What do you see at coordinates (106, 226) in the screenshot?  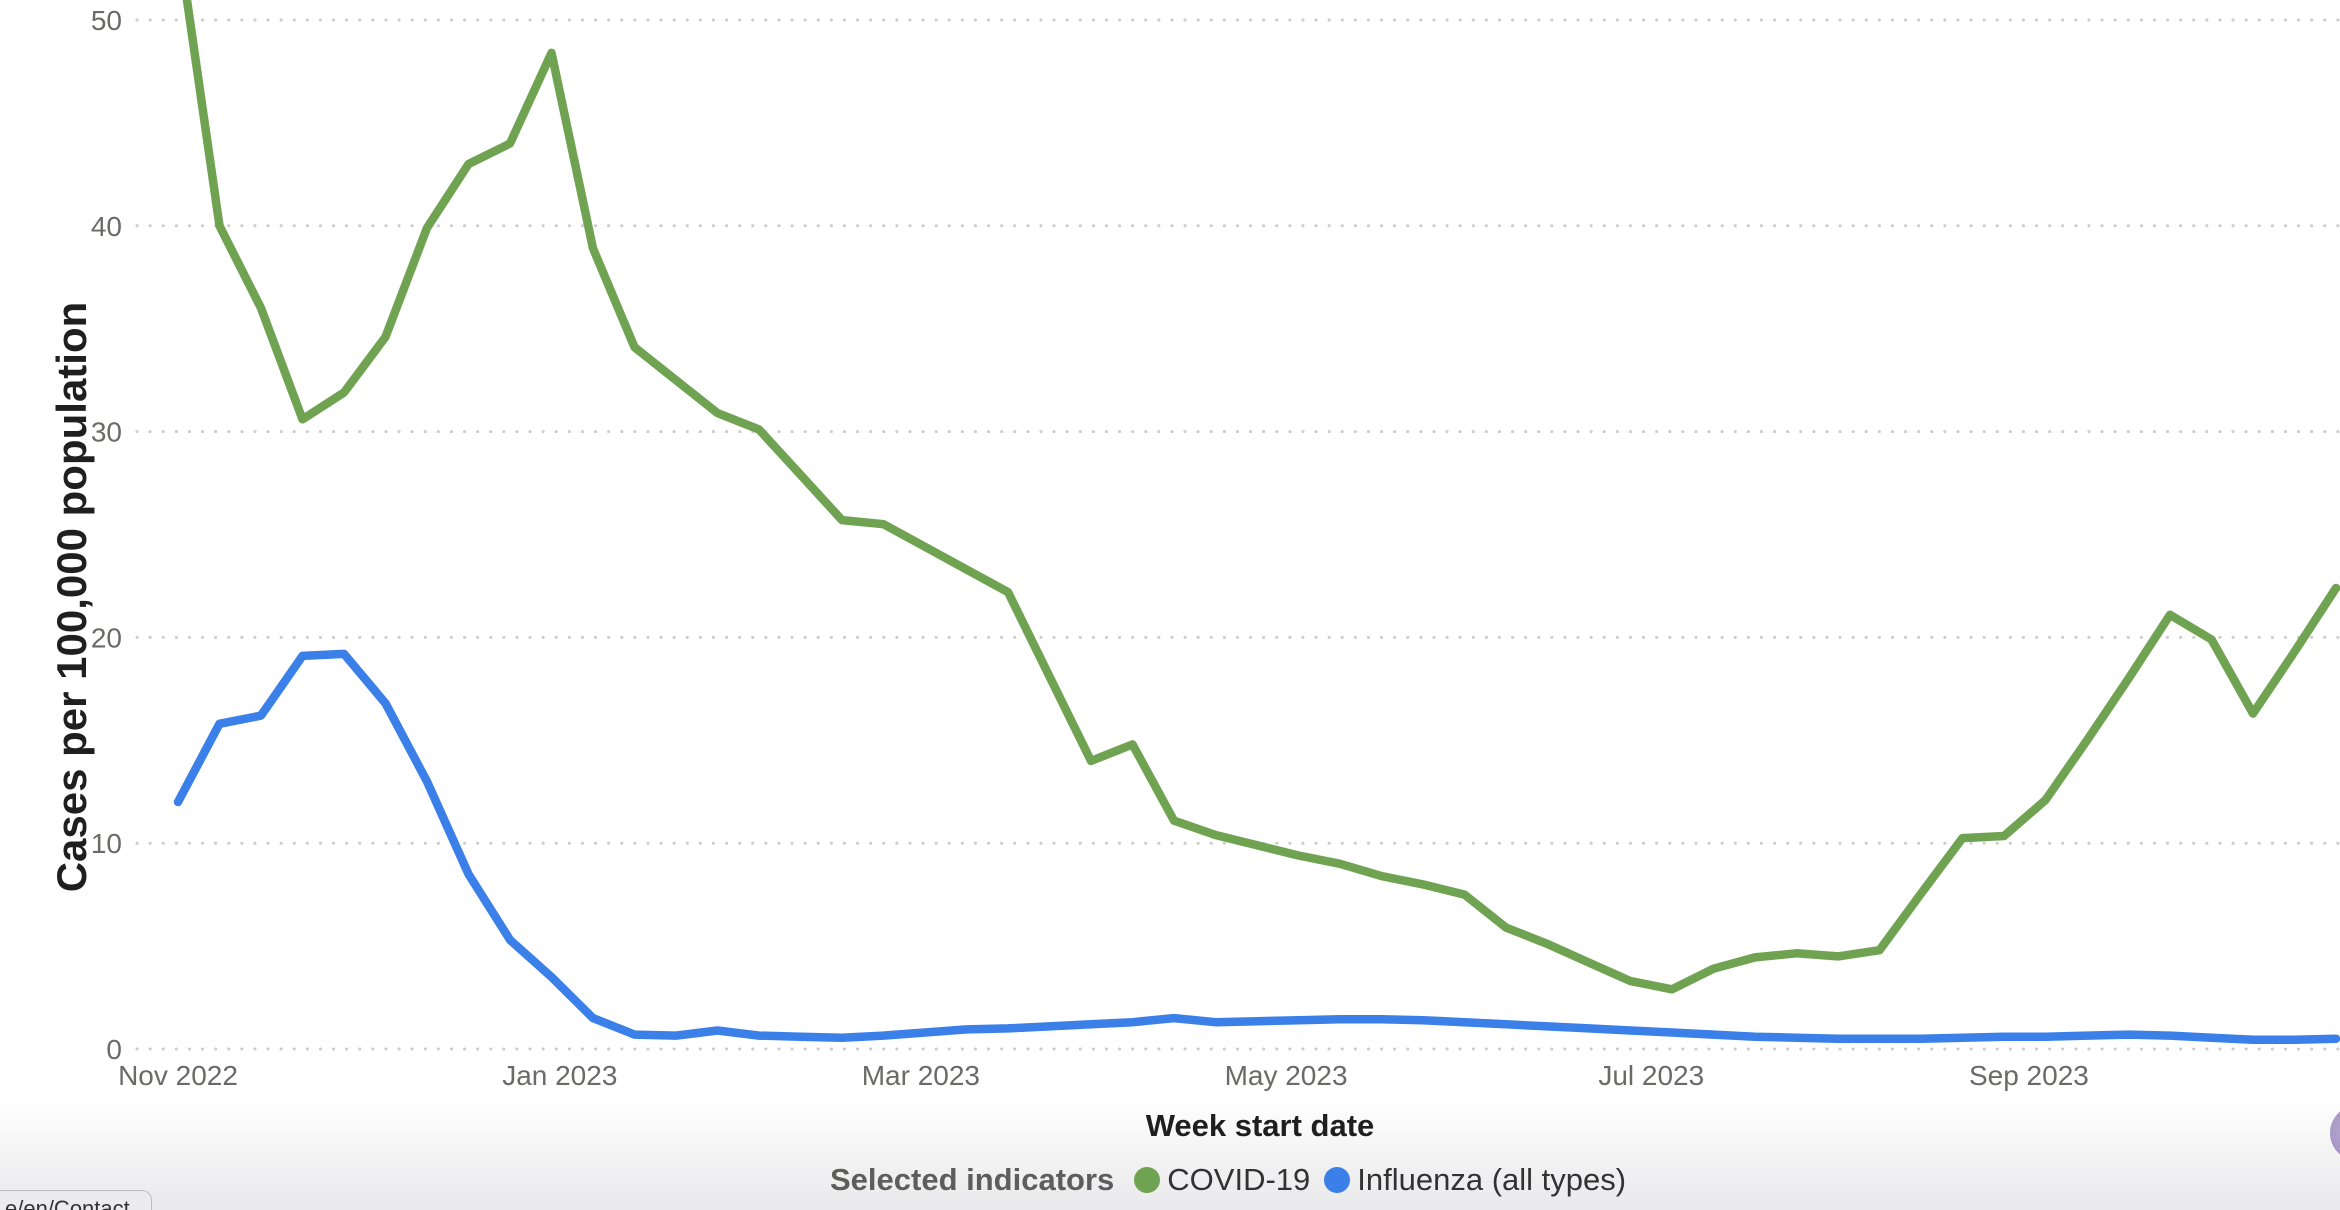 I see `y-tick-label: 40` at bounding box center [106, 226].